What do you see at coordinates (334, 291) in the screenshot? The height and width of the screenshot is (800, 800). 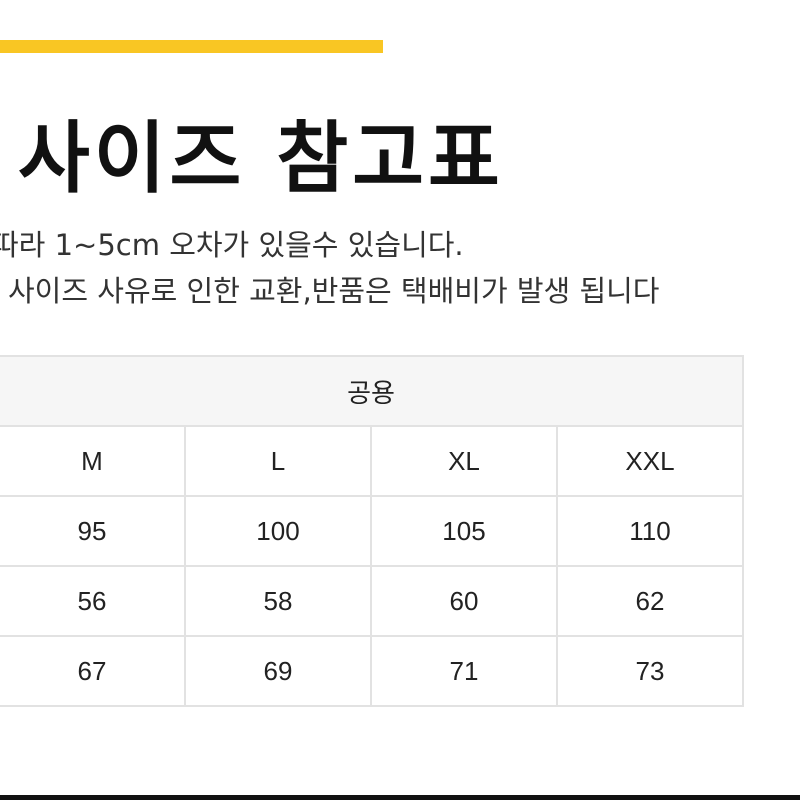 I see `note-exchange: 사이즈 사유로 인한 교환,반품은 택배비가 발생 됩니다` at bounding box center [334, 291].